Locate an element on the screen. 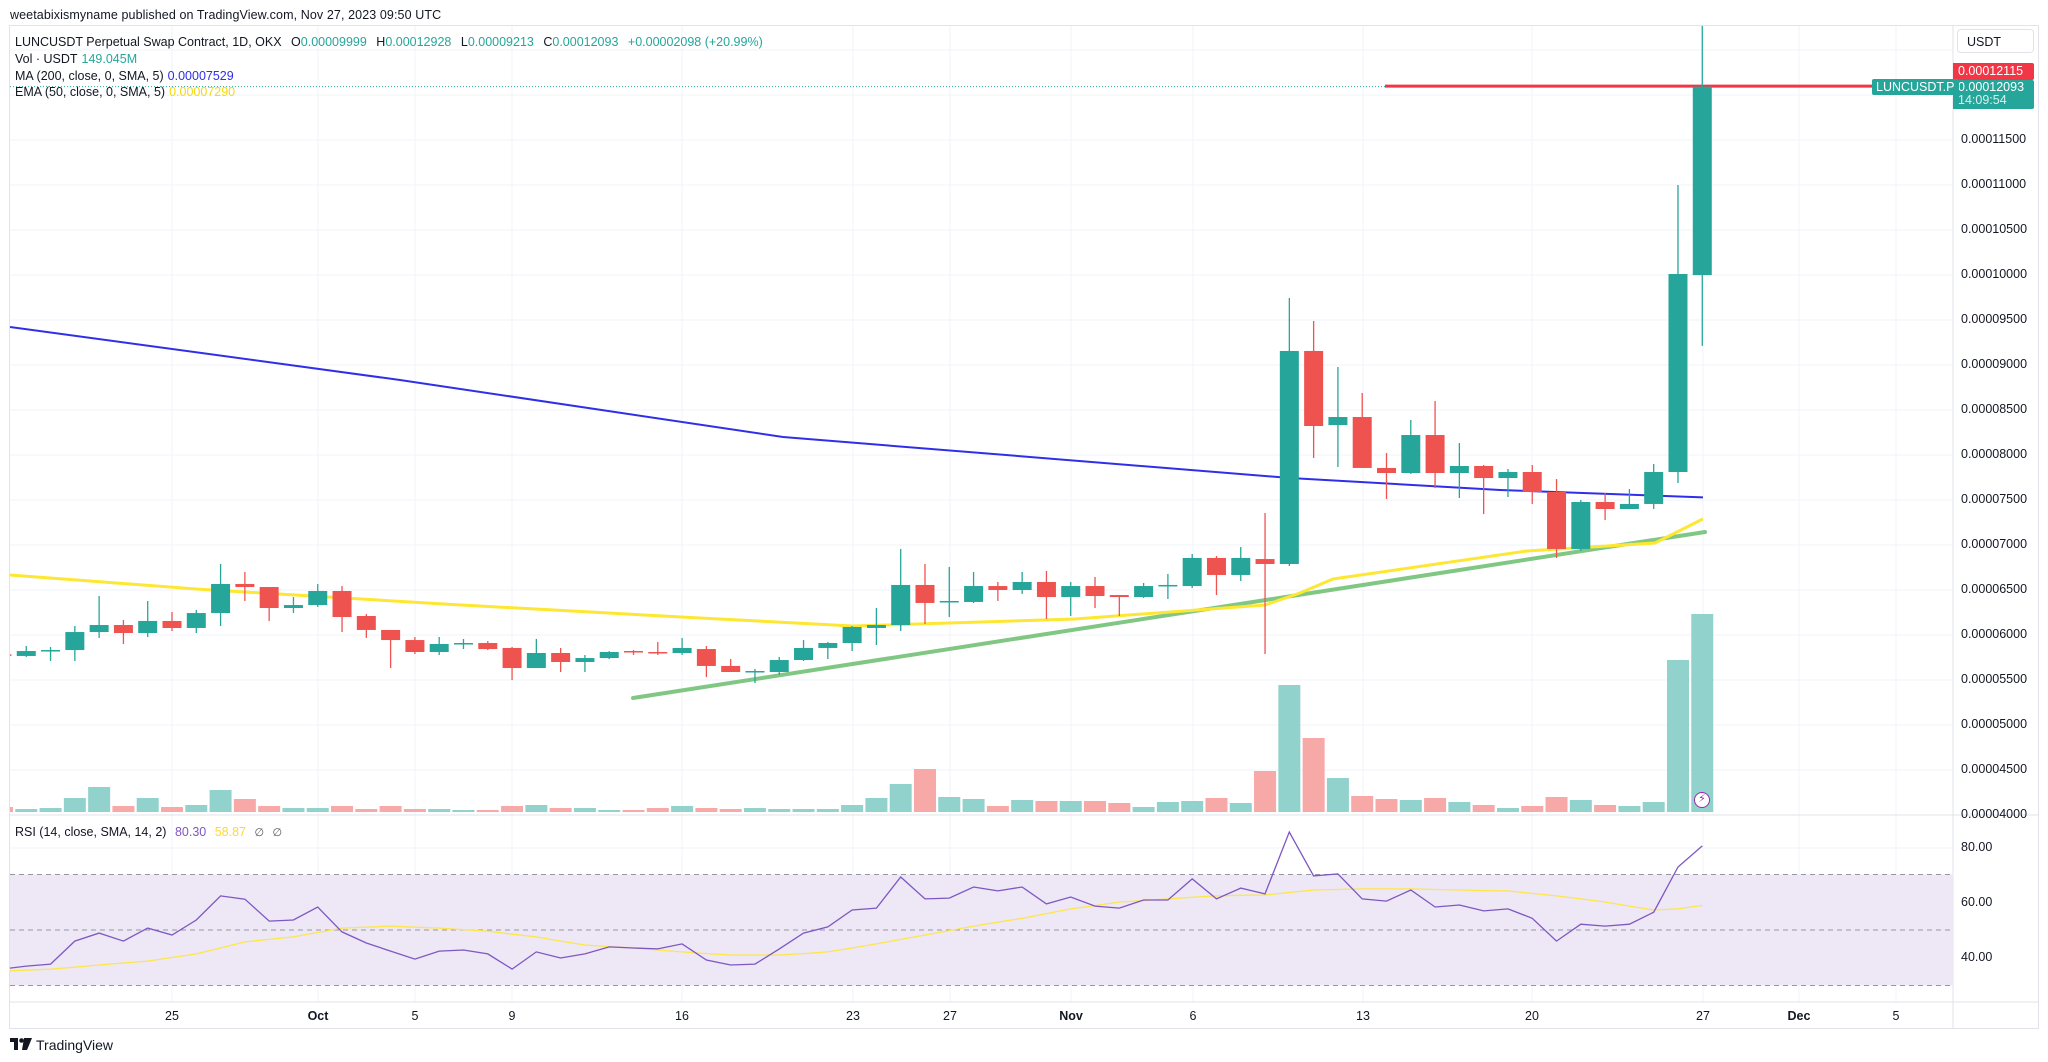 The image size is (2048, 1062). currency-selector: USDT is located at coordinates (1995, 41).